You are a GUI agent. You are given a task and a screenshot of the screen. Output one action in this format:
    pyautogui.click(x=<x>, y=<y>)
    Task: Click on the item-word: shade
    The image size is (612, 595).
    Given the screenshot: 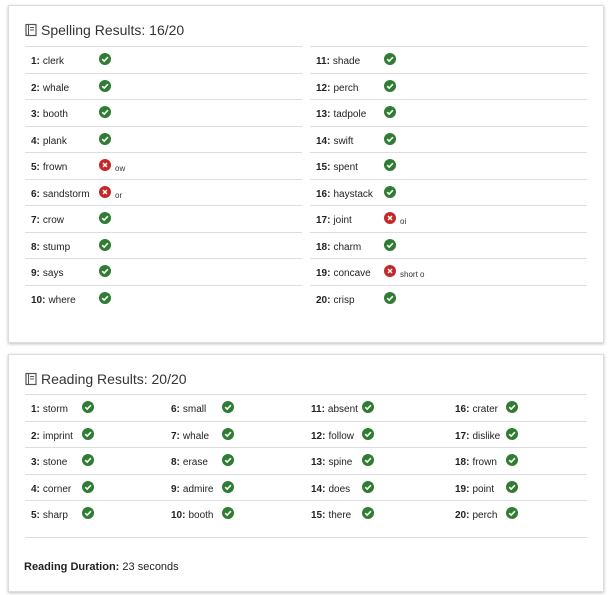 What is the action you would take?
    pyautogui.click(x=346, y=61)
    